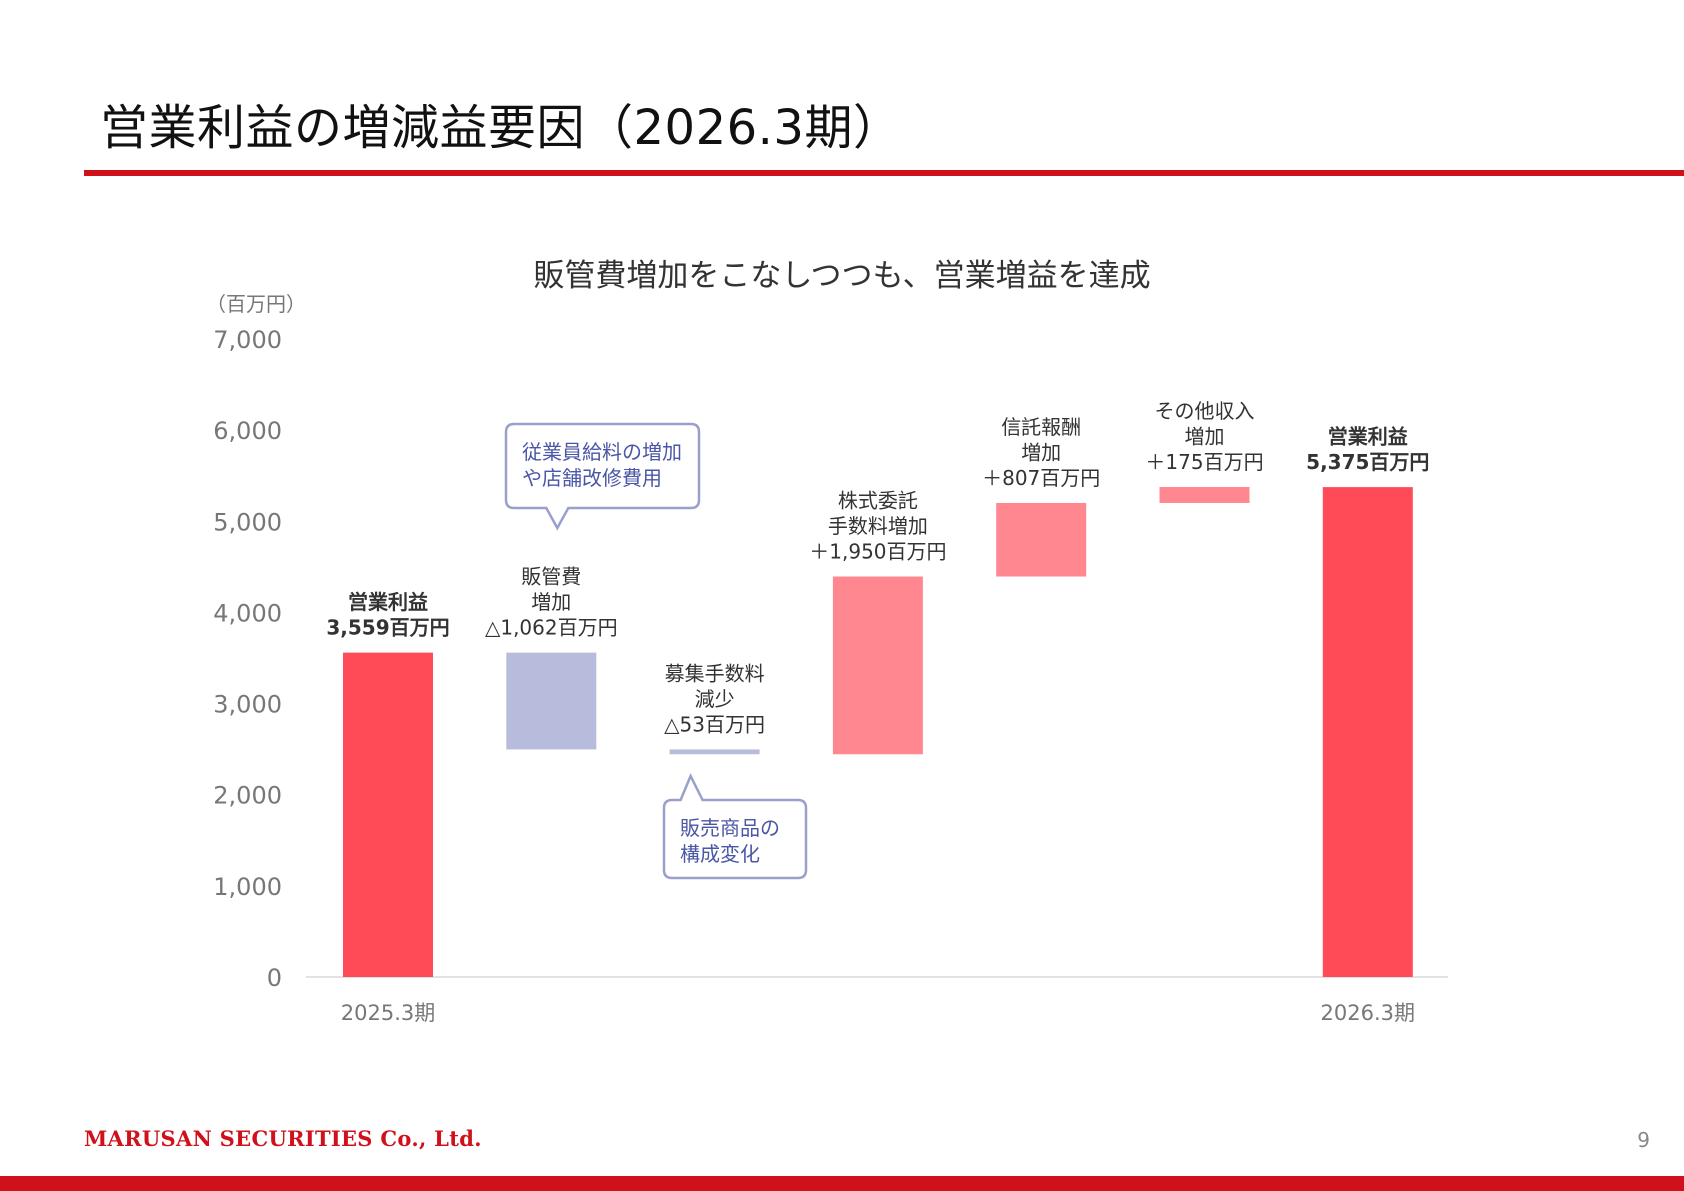  I want to click on y-axis: 0 1,000 2,000 3,000 4,000 5,000 6,000 7,000, so click(247, 659).